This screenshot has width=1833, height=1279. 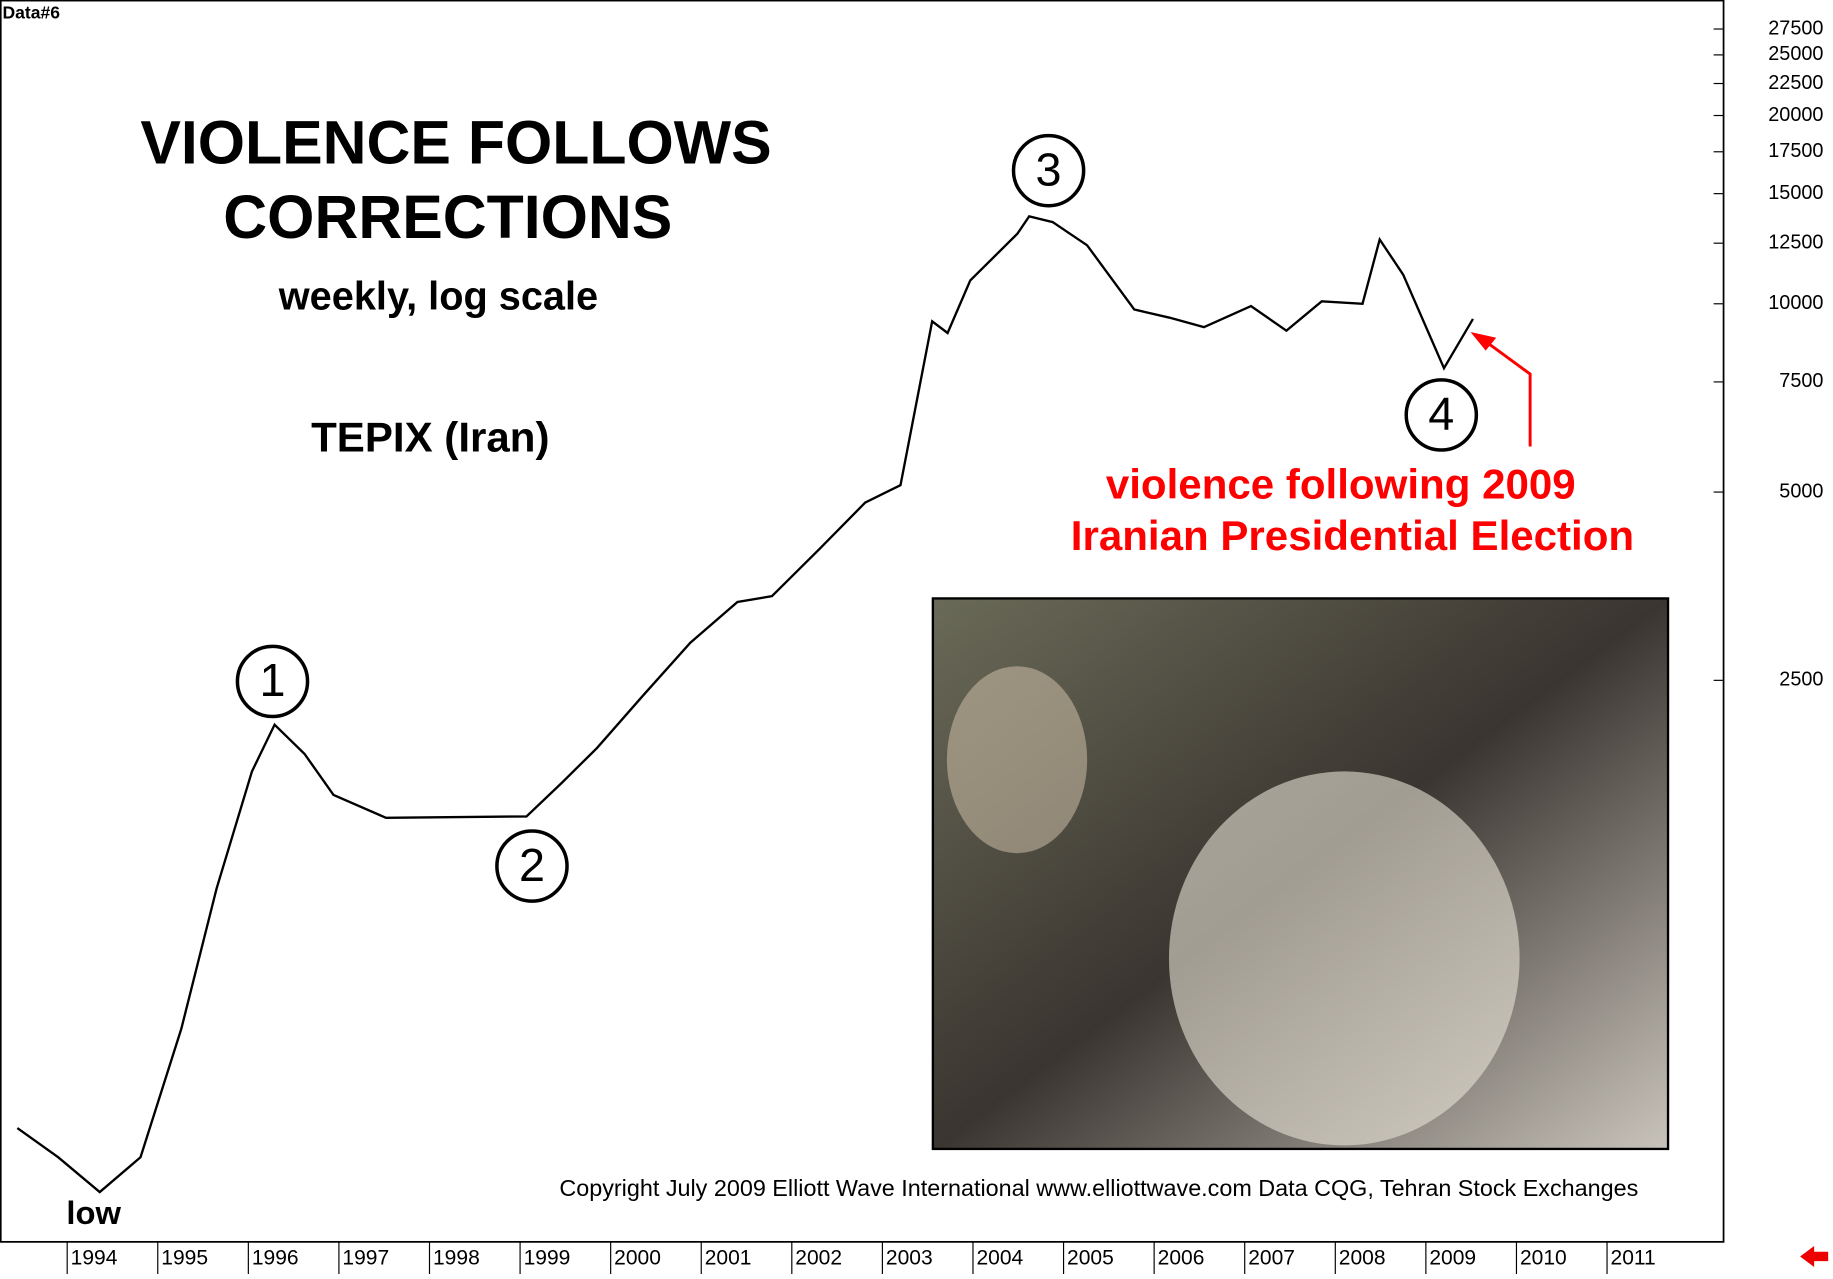 I want to click on y-tick-label: 25000, so click(x=1795, y=54).